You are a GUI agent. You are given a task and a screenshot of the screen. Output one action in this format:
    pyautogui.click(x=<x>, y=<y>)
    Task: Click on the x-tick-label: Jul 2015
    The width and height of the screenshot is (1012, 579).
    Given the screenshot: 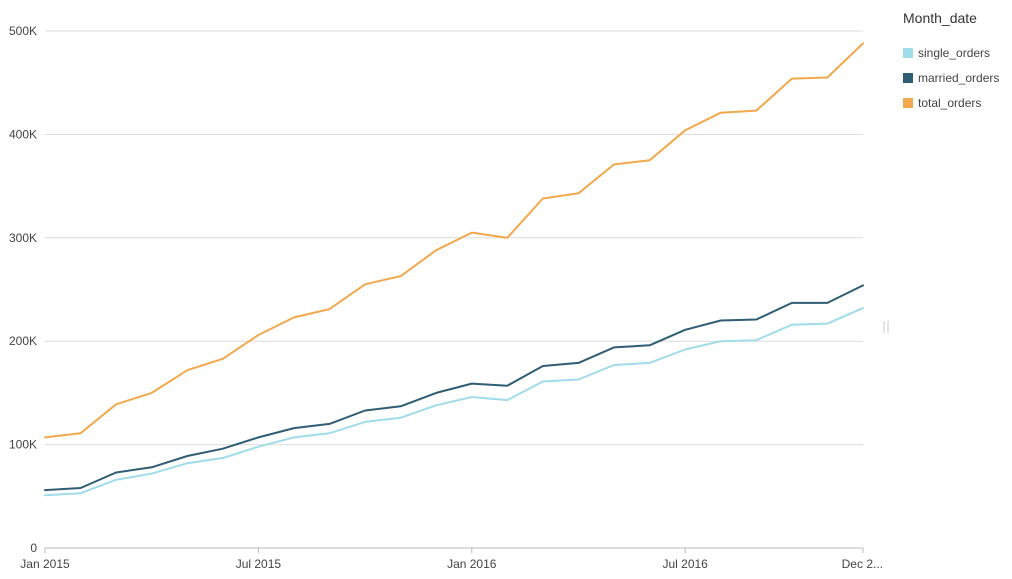 What is the action you would take?
    pyautogui.click(x=259, y=564)
    